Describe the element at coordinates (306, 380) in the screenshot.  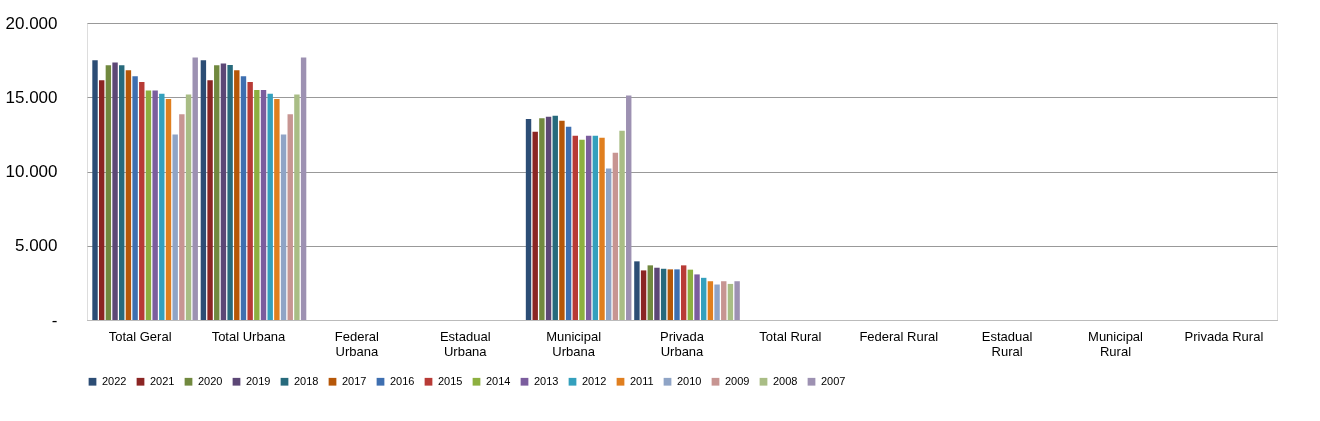
I see `legend-label: 2018` at that location.